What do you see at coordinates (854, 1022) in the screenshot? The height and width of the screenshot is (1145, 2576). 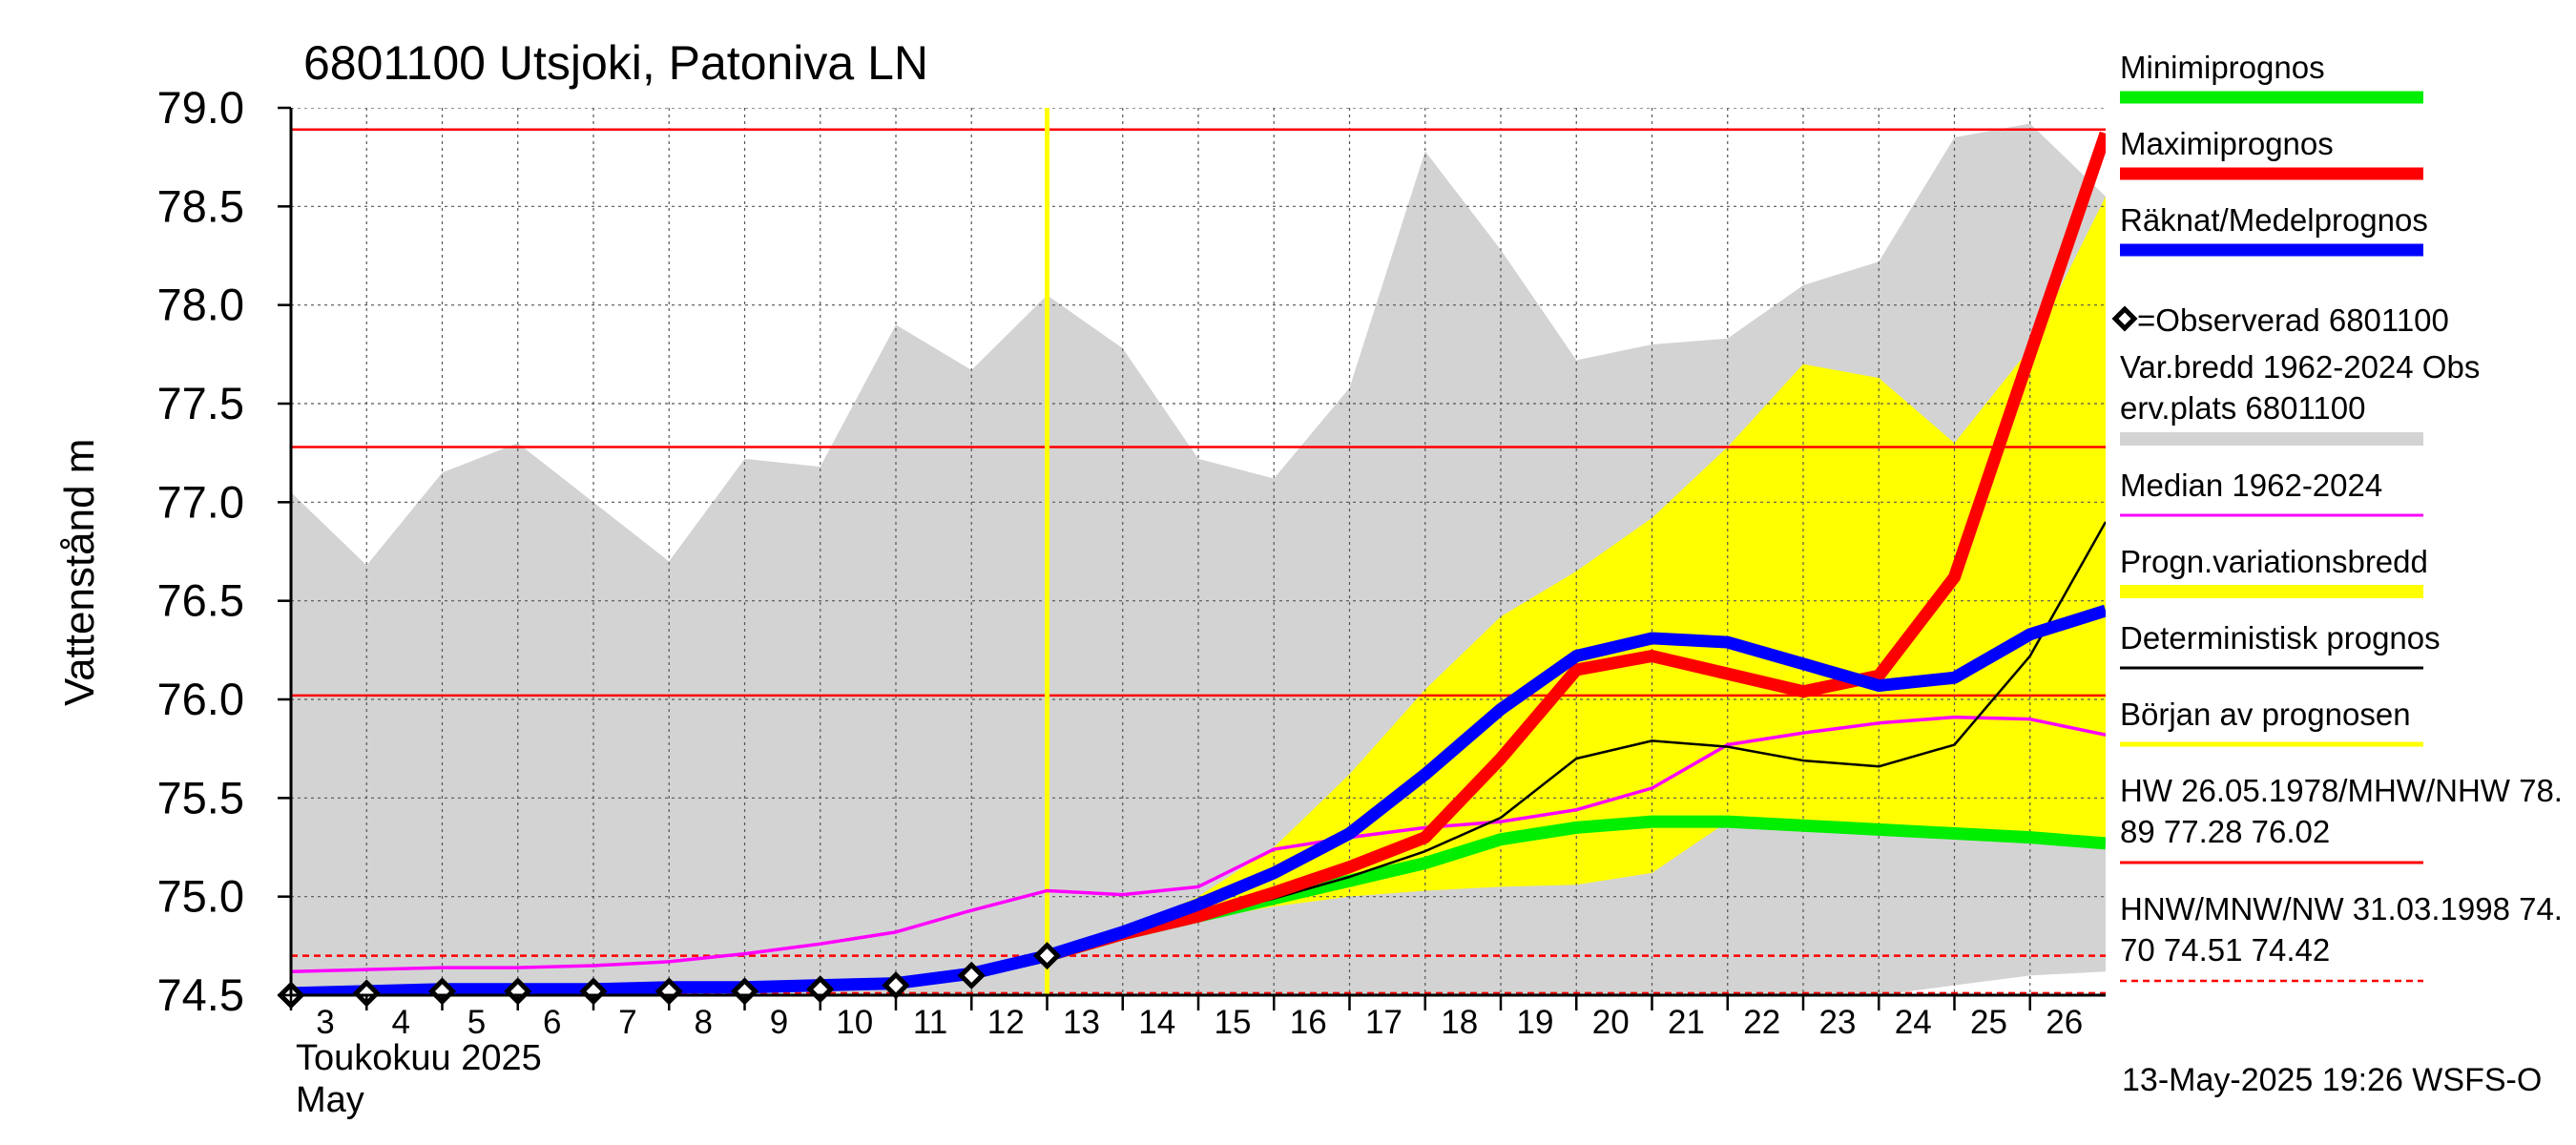 I see `x-tick-label: 10` at bounding box center [854, 1022].